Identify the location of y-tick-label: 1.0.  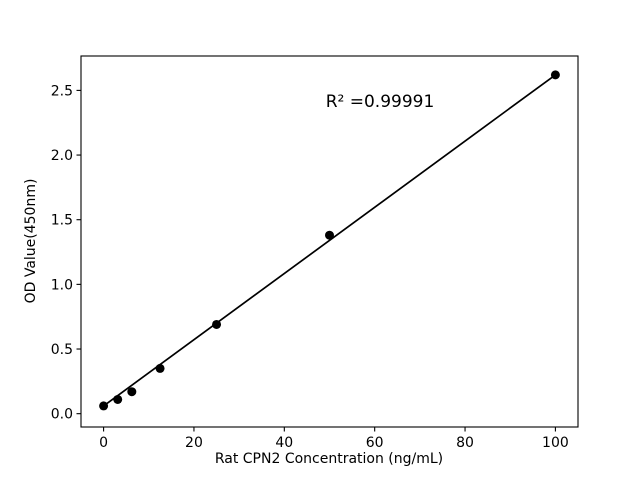
(62, 285).